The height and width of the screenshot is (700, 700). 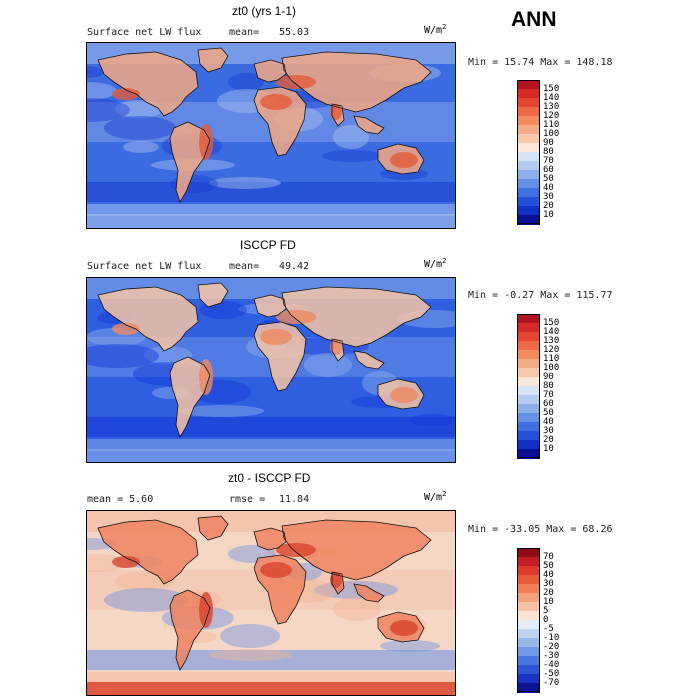 I want to click on panel-3-title: zt0 - ISCCP FD, so click(x=269, y=478).